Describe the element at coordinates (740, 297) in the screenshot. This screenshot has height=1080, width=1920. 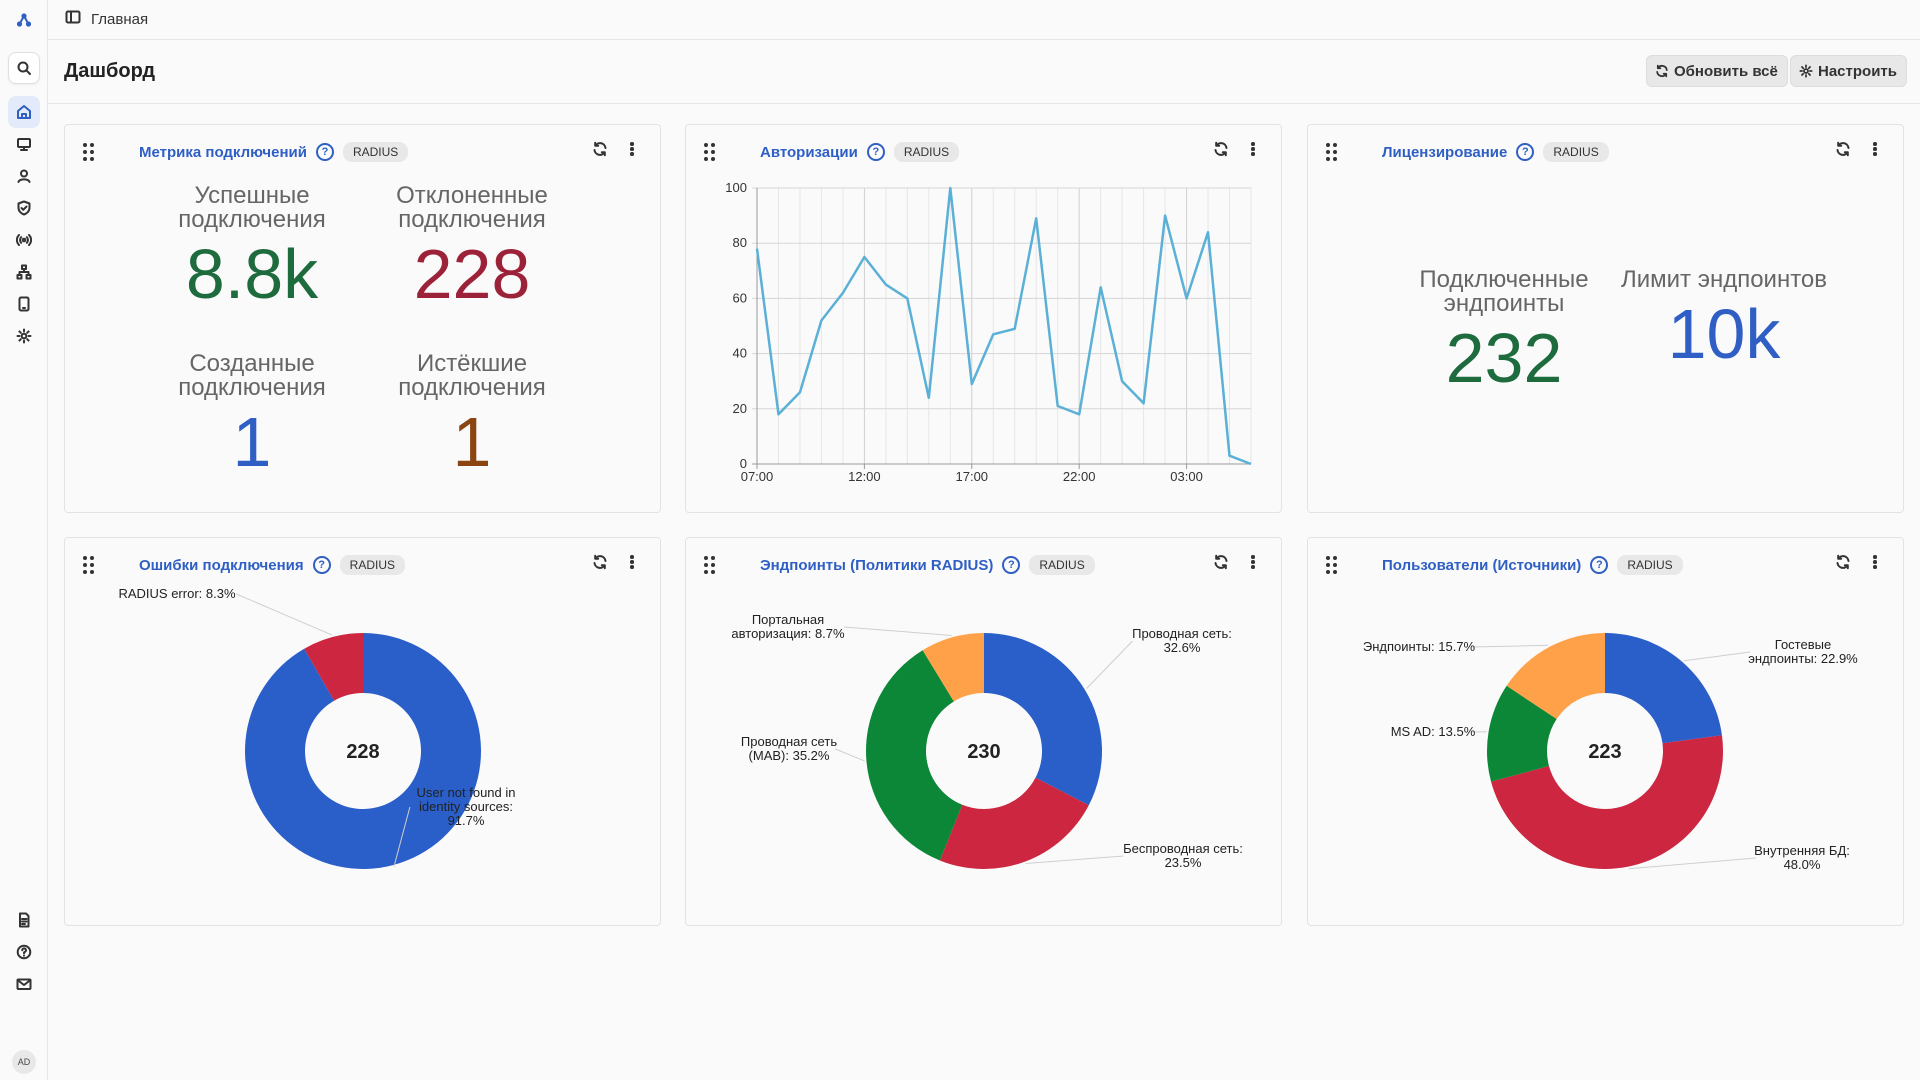
I see `y-tick-label: 60` at that location.